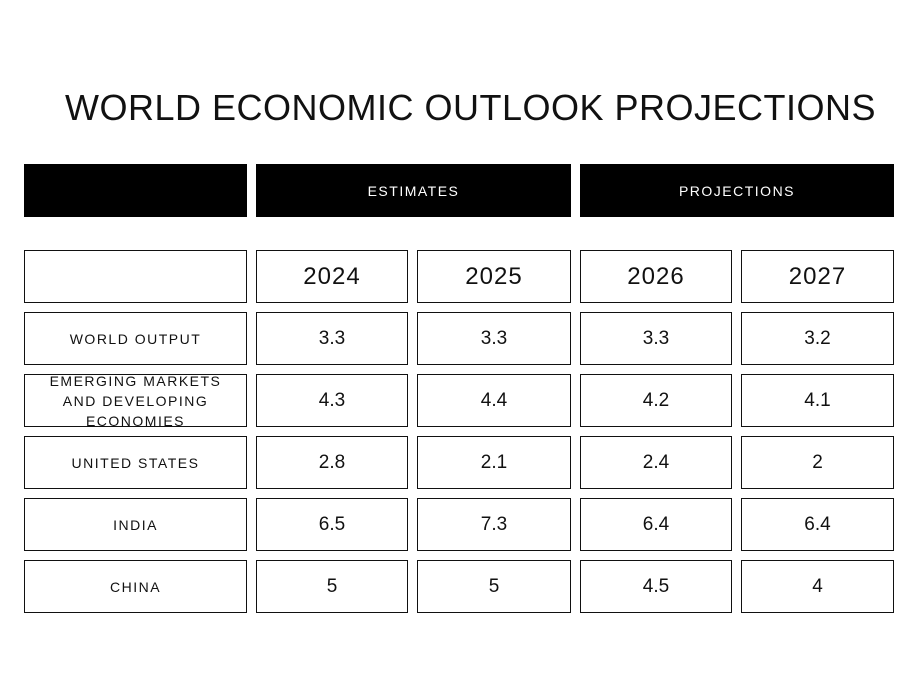 This screenshot has height=689, width=922. I want to click on row-label: INDIA, so click(135, 524).